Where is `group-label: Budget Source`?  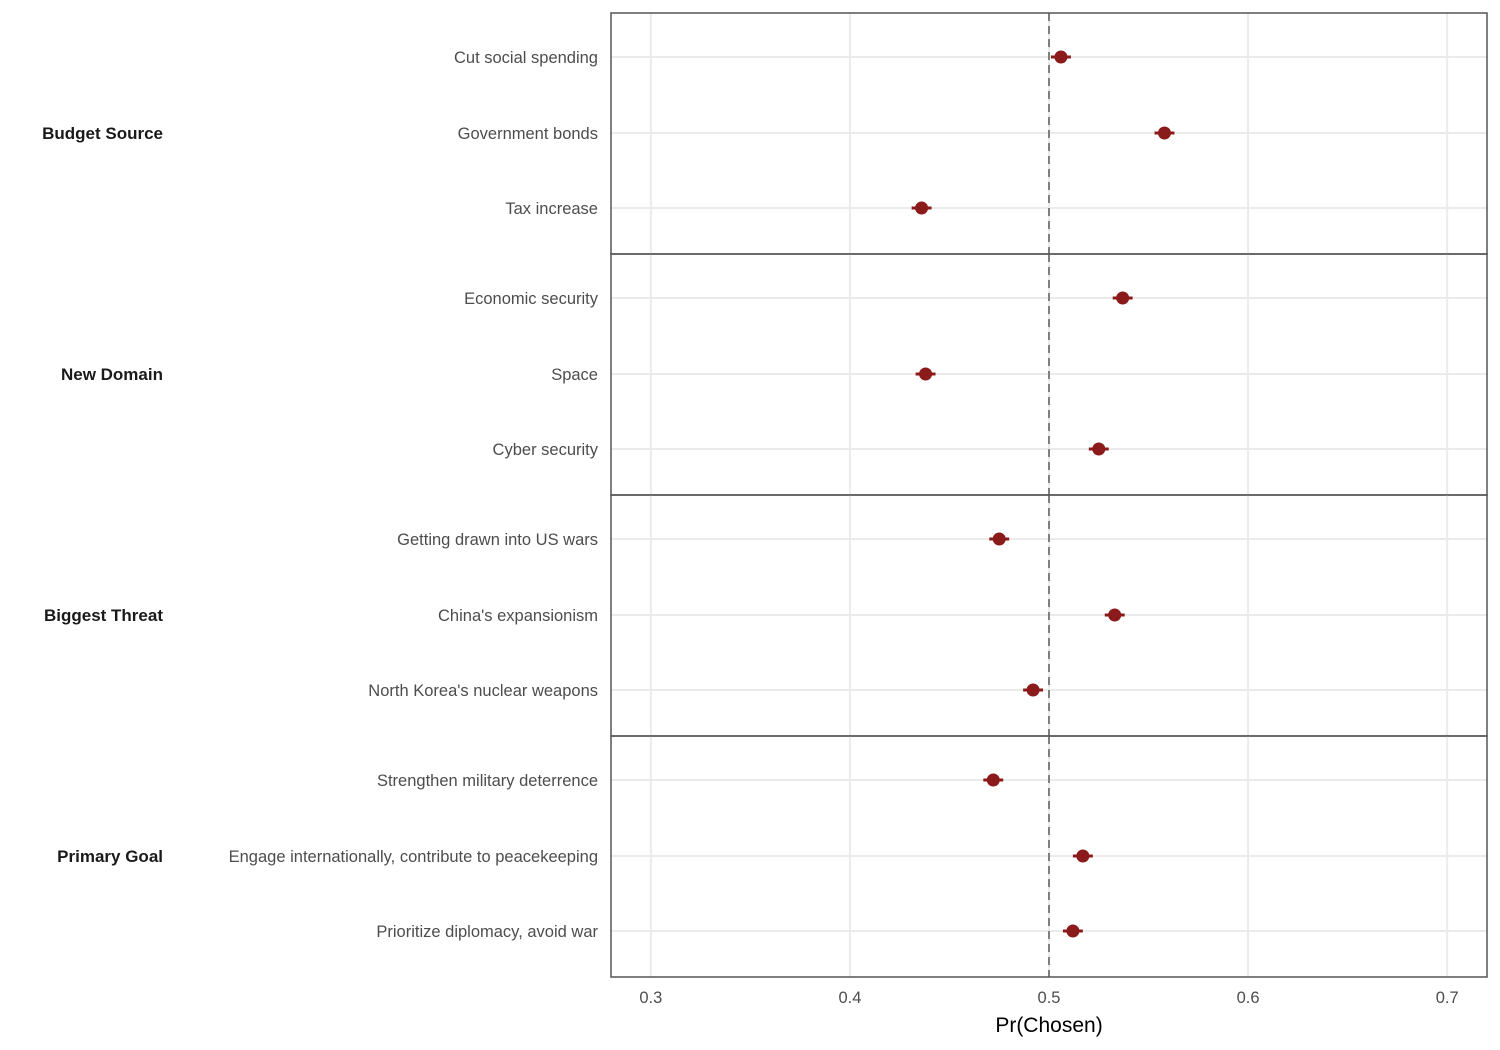
group-label: Budget Source is located at coordinates (102, 133).